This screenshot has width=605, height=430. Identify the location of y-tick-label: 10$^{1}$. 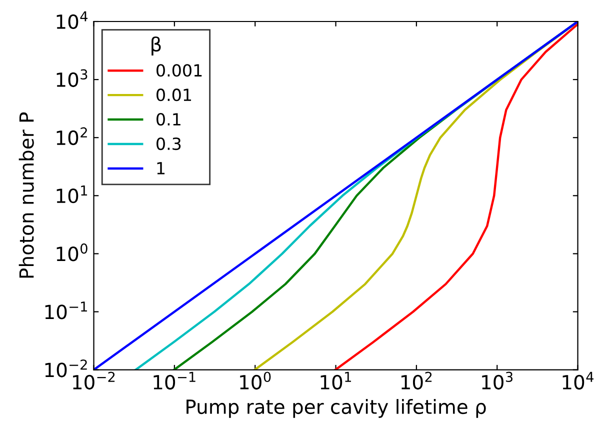
(72, 195).